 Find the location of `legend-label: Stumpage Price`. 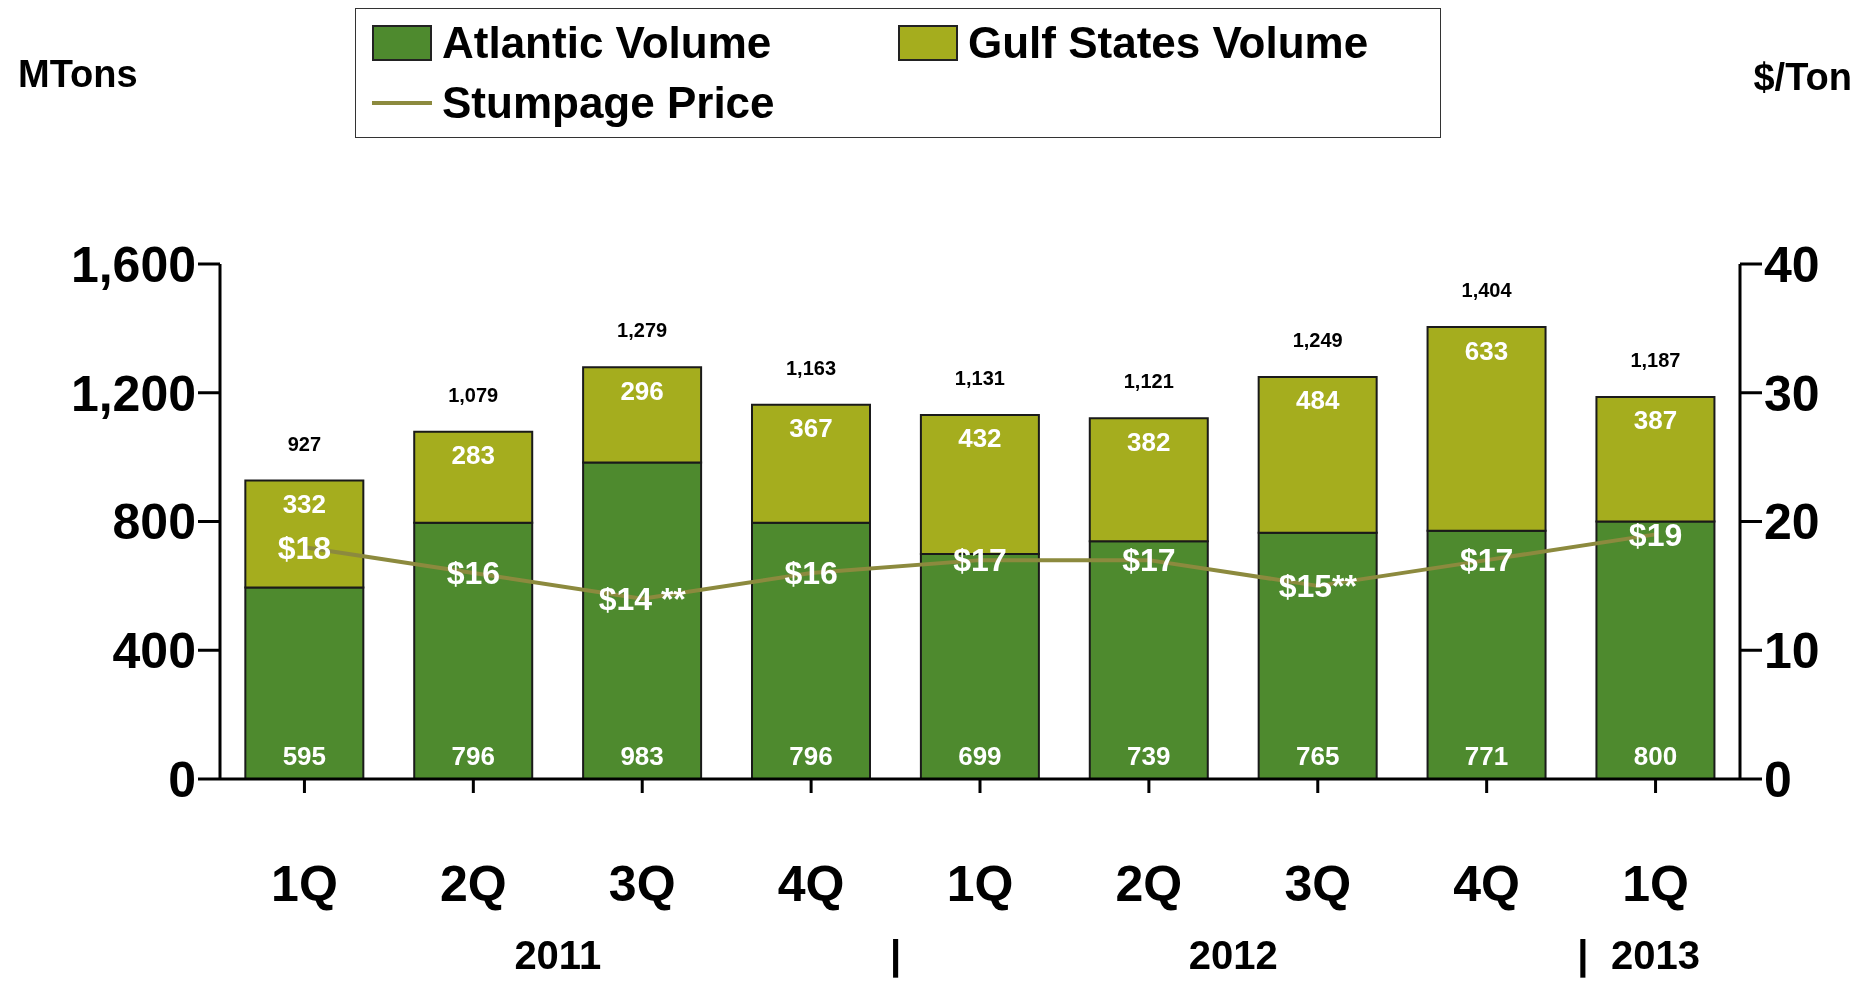

legend-label: Stumpage Price is located at coordinates (608, 103).